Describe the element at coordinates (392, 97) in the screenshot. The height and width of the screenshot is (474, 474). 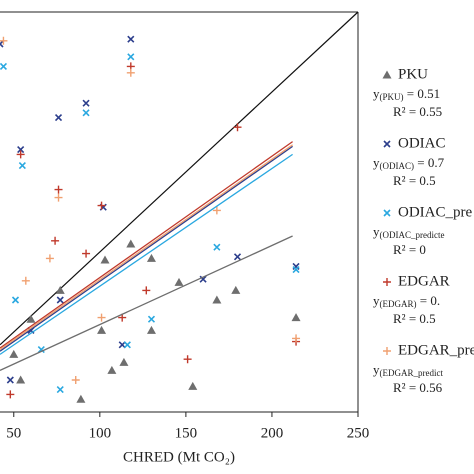
I see `eq-sub: (PKU)` at that location.